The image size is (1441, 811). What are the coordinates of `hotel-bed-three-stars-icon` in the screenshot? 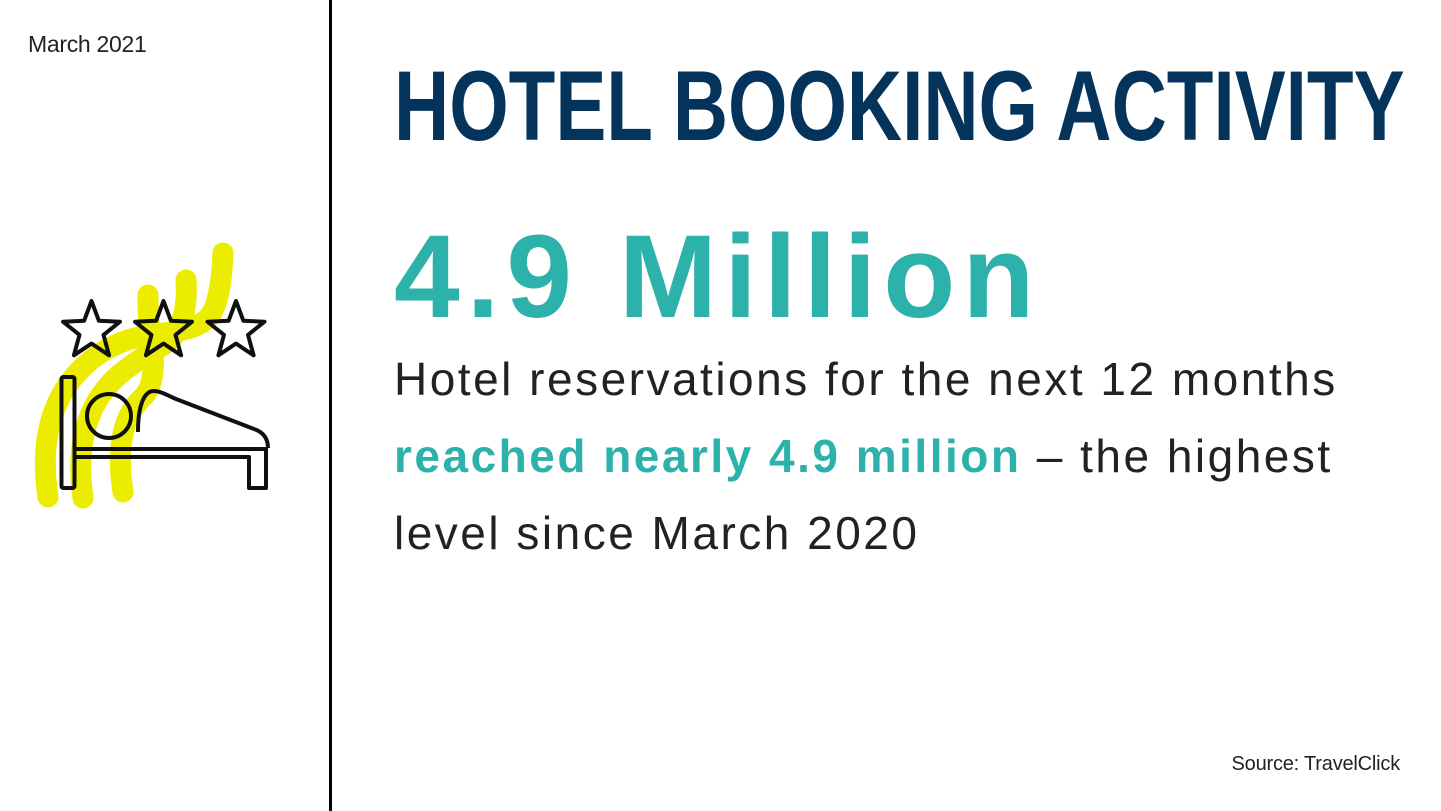 It's located at (152, 375).